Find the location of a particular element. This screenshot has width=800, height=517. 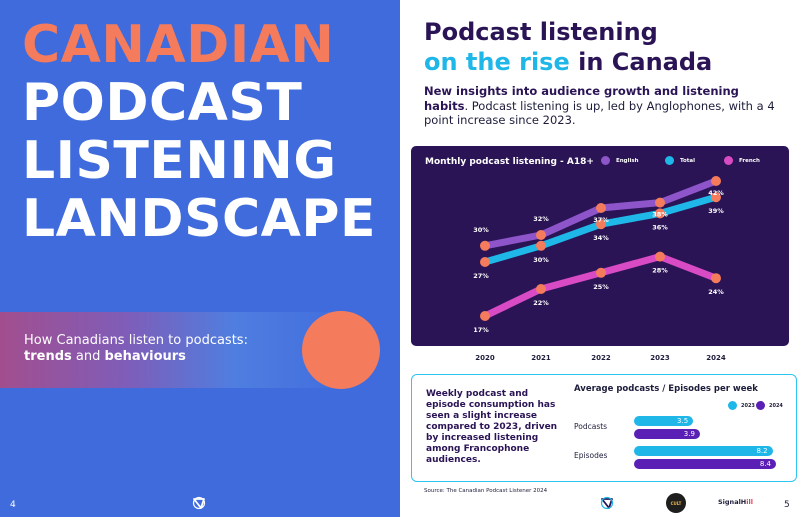

data-label-total-2022: 34% is located at coordinates (601, 238).